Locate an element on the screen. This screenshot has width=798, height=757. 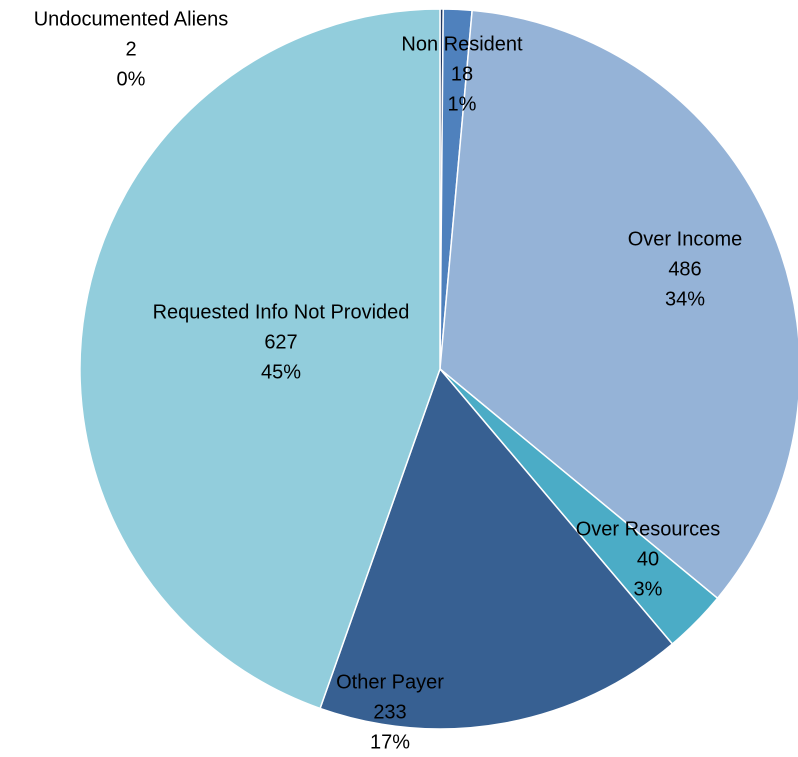
label-requested-info-value: 627 is located at coordinates (280, 342).